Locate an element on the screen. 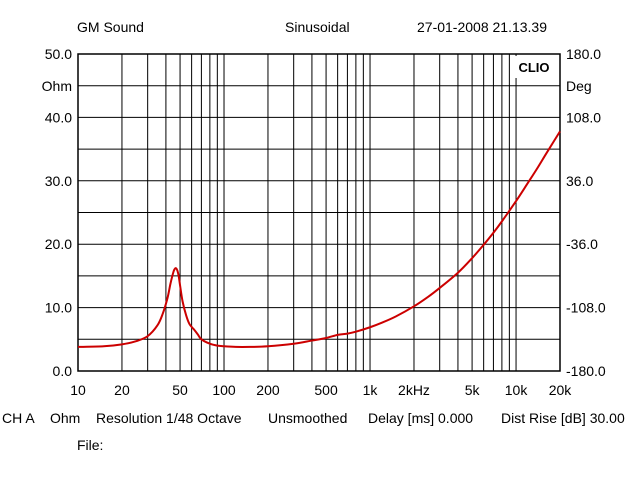 The image size is (640, 480). clio-logo-background is located at coordinates (534, 67).